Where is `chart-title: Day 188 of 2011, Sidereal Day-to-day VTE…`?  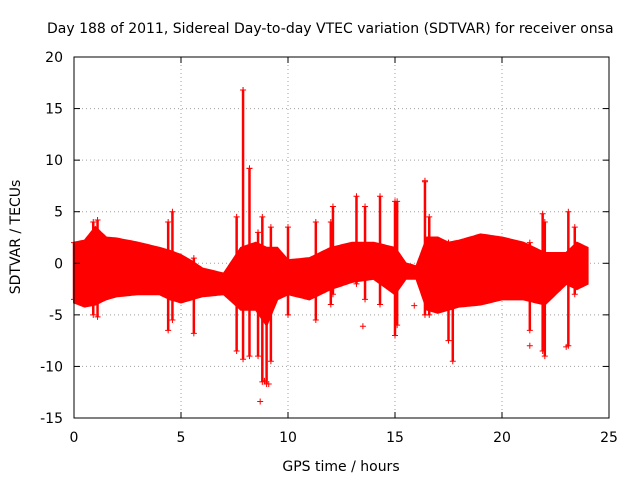 chart-title: Day 188 of 2011, Sidereal Day-to-day VTE… is located at coordinates (330, 29).